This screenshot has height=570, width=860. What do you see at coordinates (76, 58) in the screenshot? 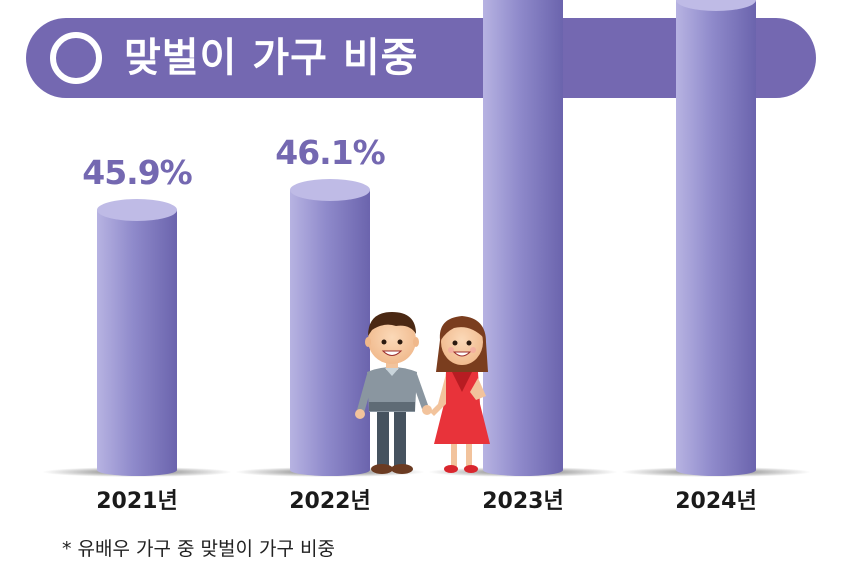
I see `circle-bullet-icon` at bounding box center [76, 58].